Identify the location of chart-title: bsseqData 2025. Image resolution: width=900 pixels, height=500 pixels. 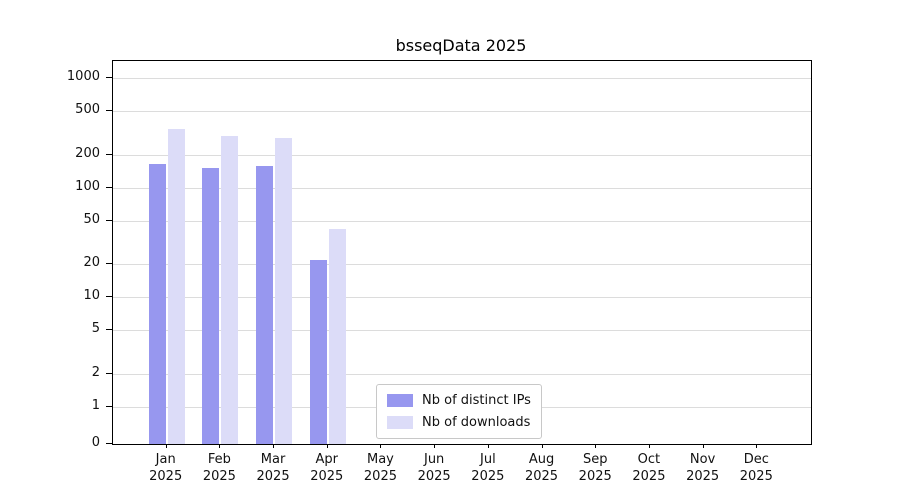
(461, 45).